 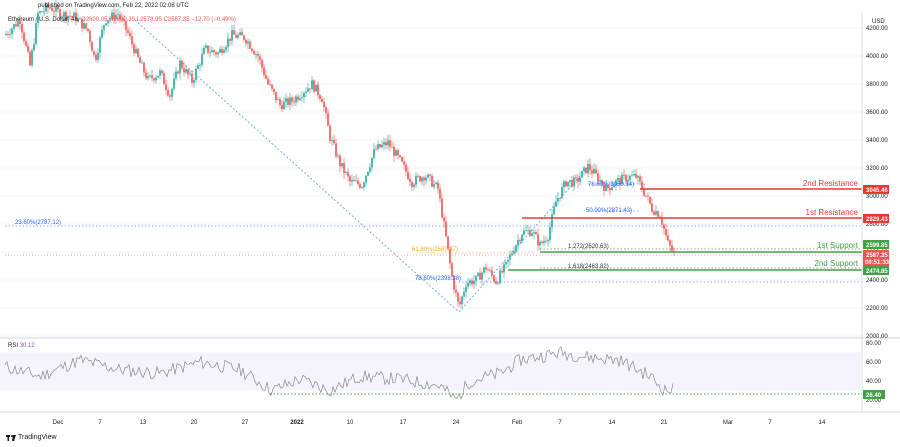 What do you see at coordinates (31, 437) in the screenshot?
I see `tradingview-logo: TradingView` at bounding box center [31, 437].